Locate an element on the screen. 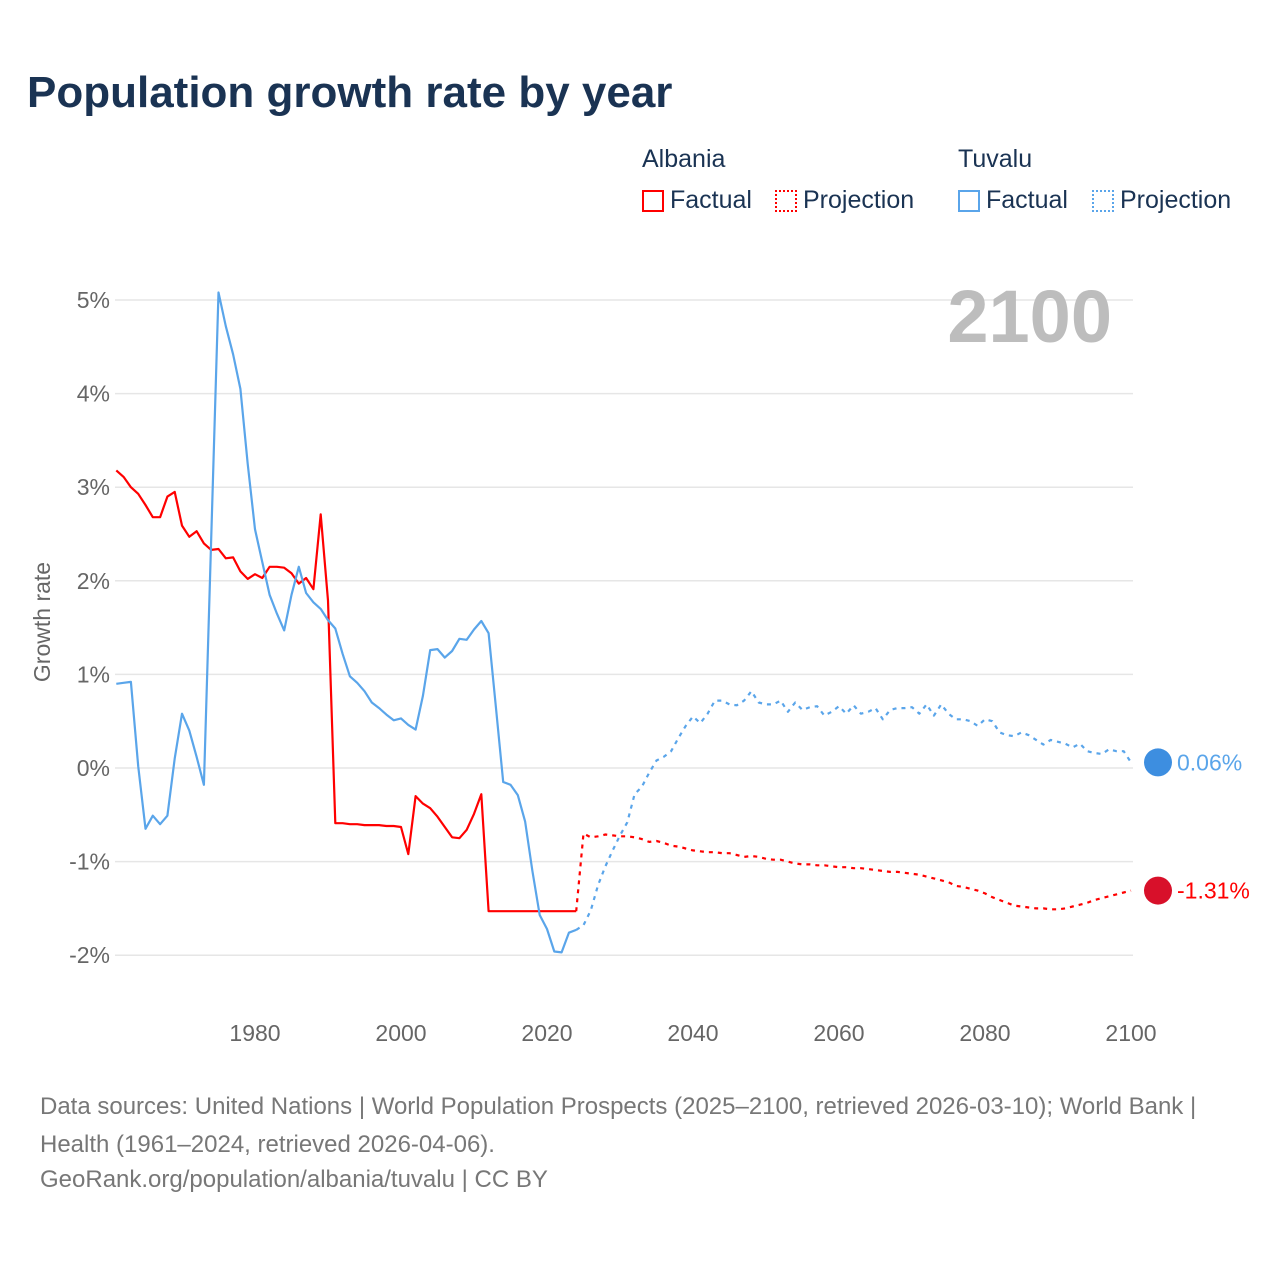 The height and width of the screenshot is (1280, 1280). legend-group-albania: Albania is located at coordinates (684, 159).